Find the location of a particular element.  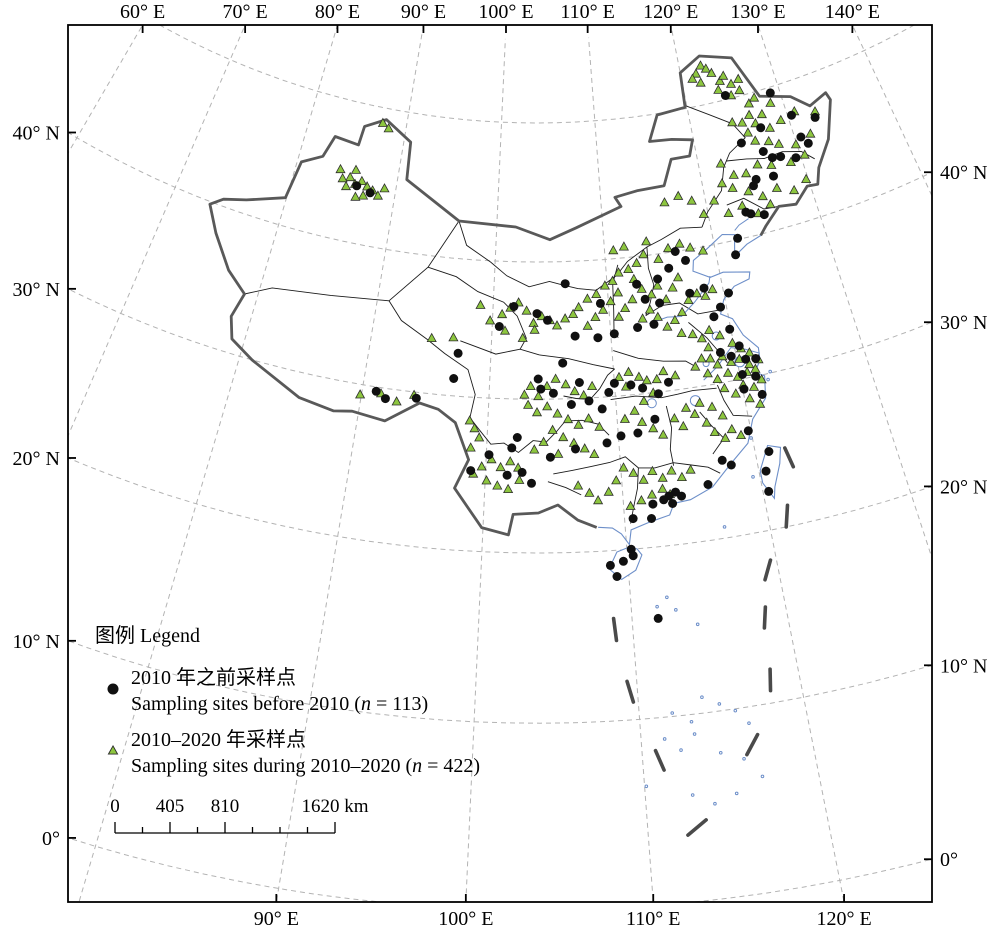

coastline is located at coordinates (682, 390).